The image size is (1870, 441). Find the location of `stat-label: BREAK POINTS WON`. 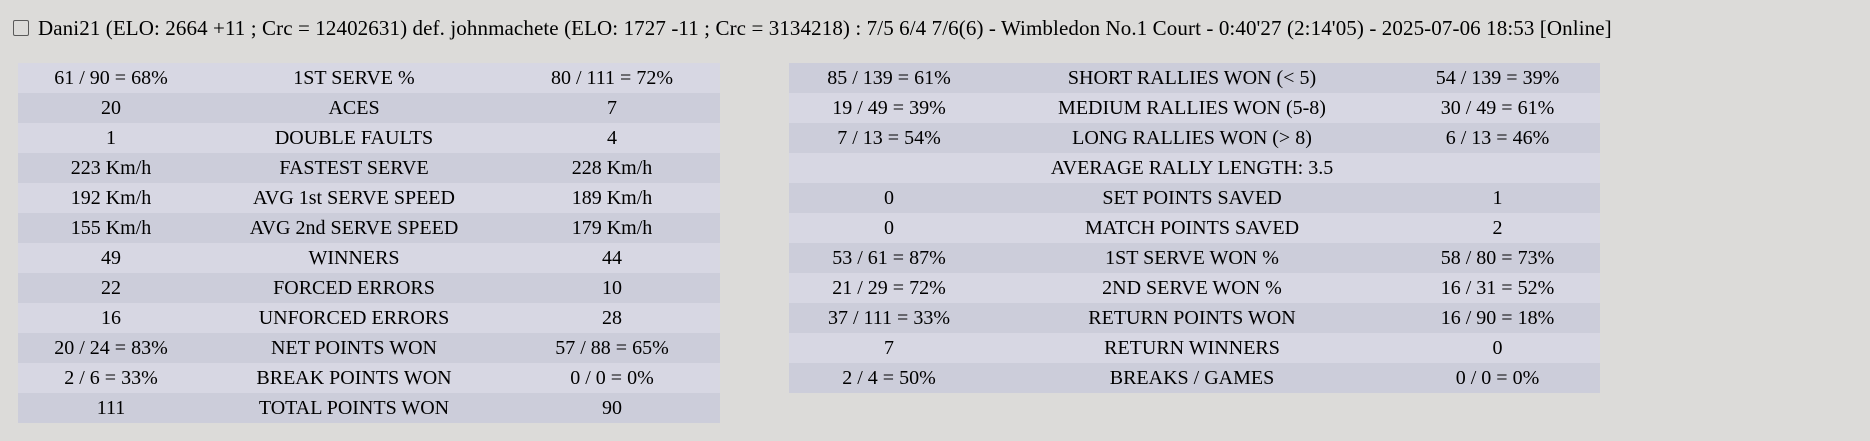

stat-label: BREAK POINTS WON is located at coordinates (354, 378).